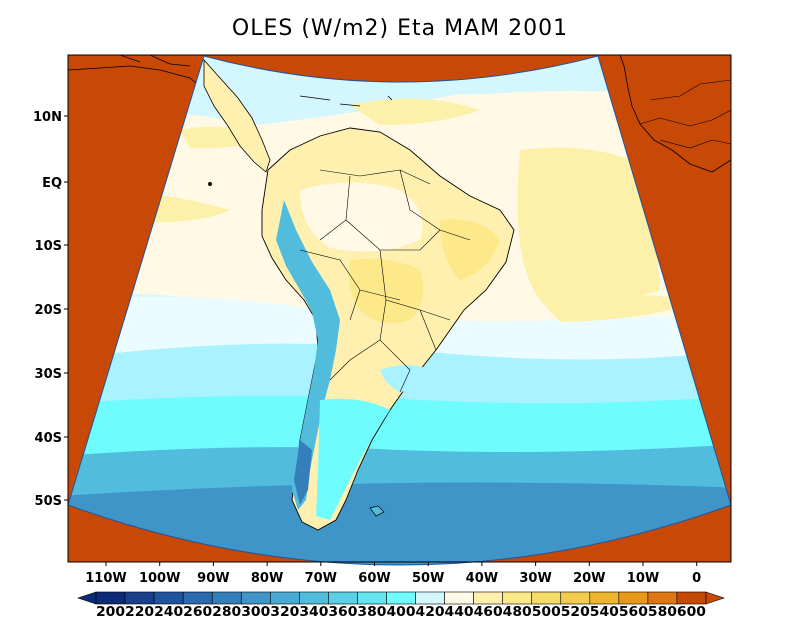 The width and height of the screenshot is (800, 618). Describe the element at coordinates (546, 611) in the screenshot. I see `colorbar-label: 500` at that location.